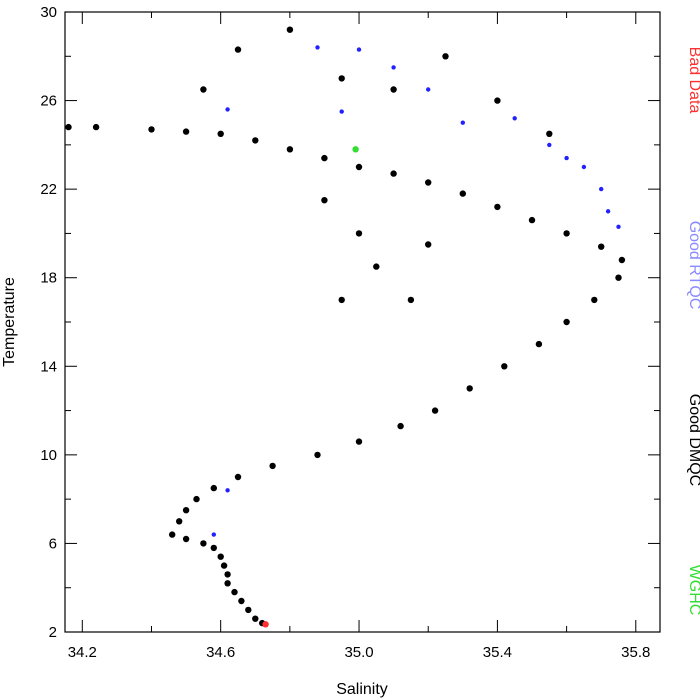 The image size is (700, 700). What do you see at coordinates (220, 652) in the screenshot?
I see `x-tick-label: 34.6` at bounding box center [220, 652].